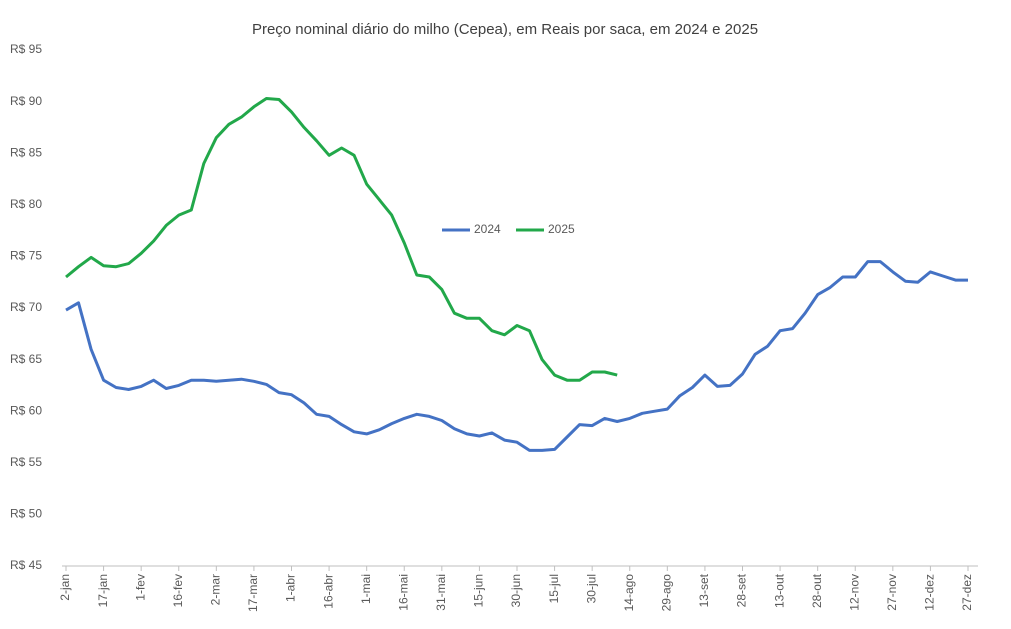 The width and height of the screenshot is (1011, 629). Describe the element at coordinates (667, 593) in the screenshot. I see `x-tick-label: 29-ago` at that location.